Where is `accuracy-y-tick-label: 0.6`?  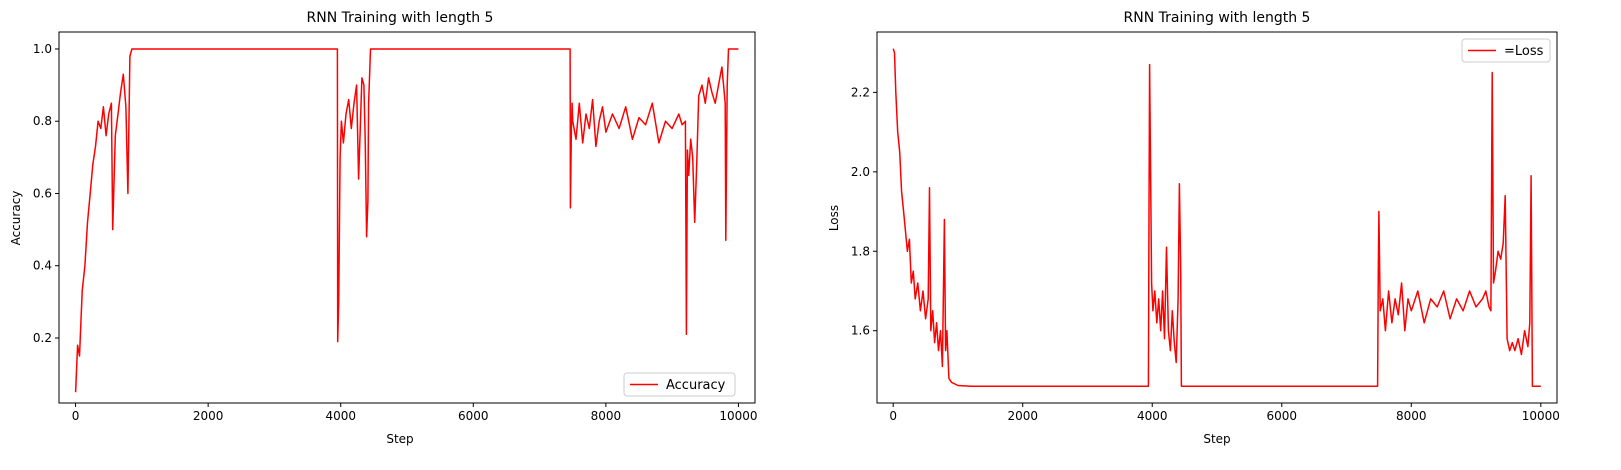
accuracy-y-tick-label: 0.6 is located at coordinates (42, 193).